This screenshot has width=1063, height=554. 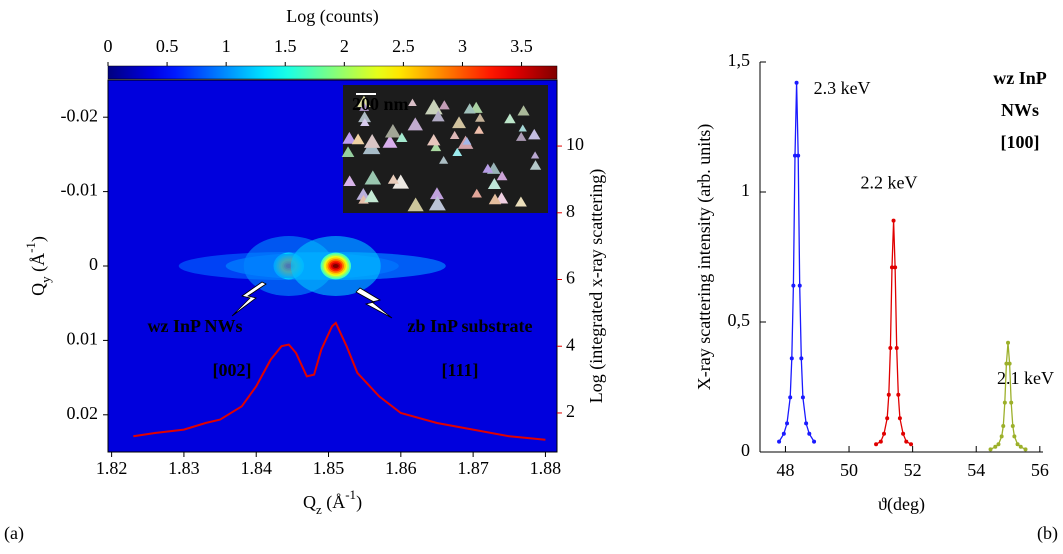 I want to click on scale-bar-label: 200 nm, so click(x=380, y=104).